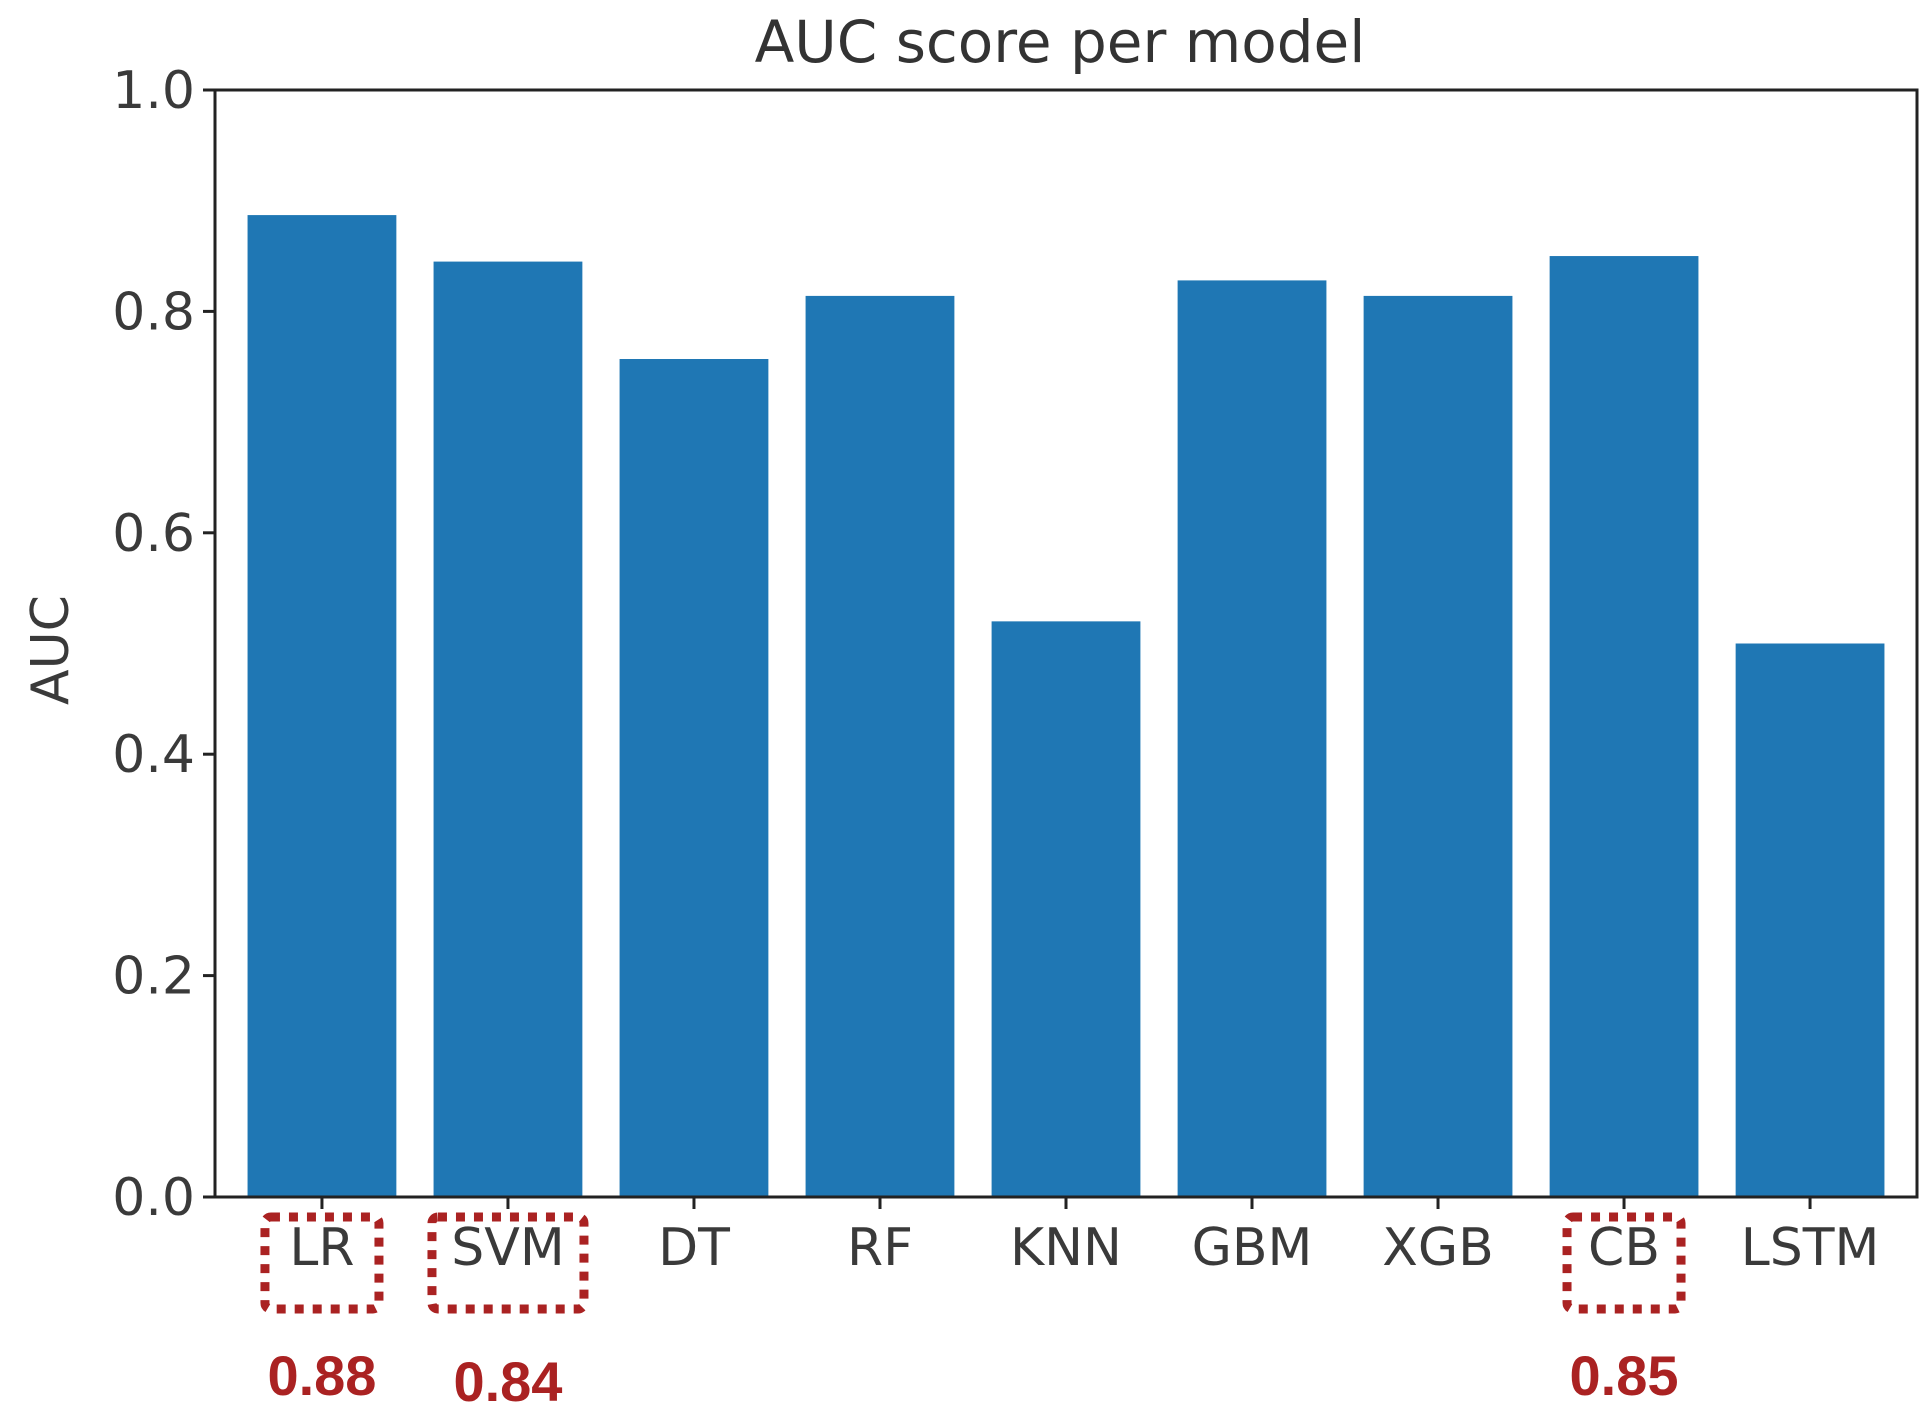 The image size is (1930, 1404). What do you see at coordinates (153, 755) in the screenshot?
I see `y-tick-label: 0.4` at bounding box center [153, 755].